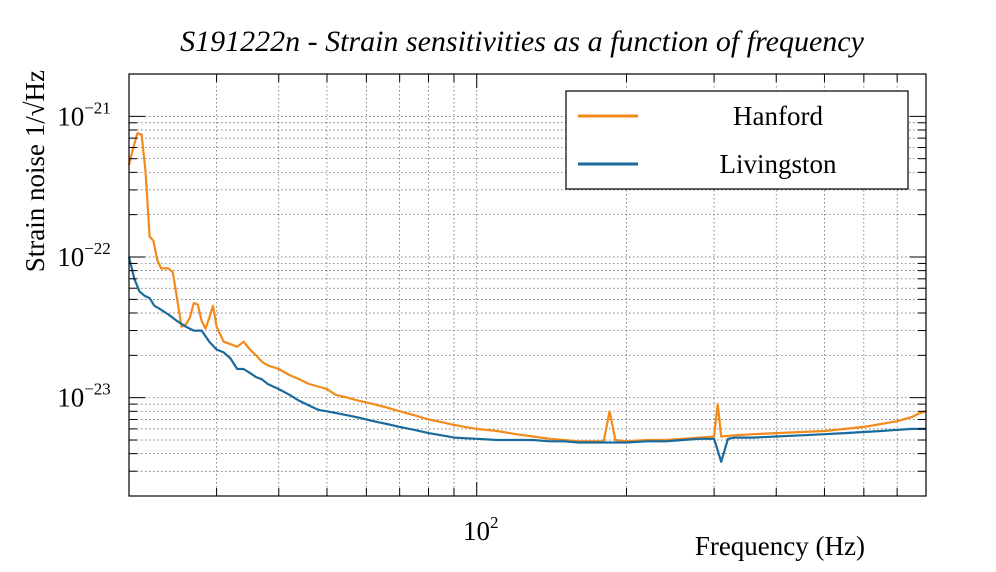 This screenshot has height=572, width=996. What do you see at coordinates (35, 171) in the screenshot?
I see `y-axis-label: Strain noise 1/√Hz` at bounding box center [35, 171].